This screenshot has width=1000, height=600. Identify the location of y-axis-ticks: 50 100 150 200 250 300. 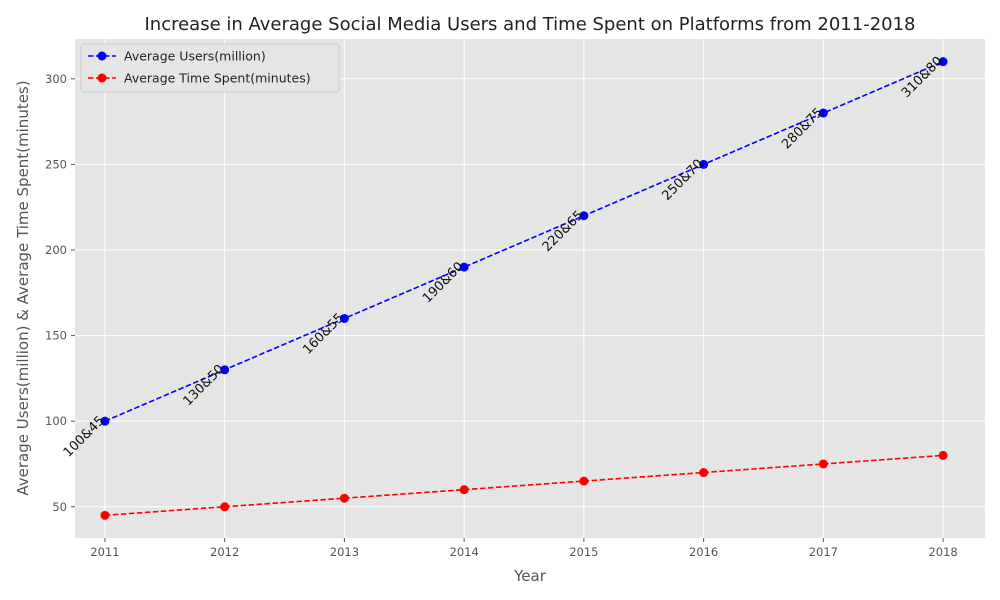
(60, 293).